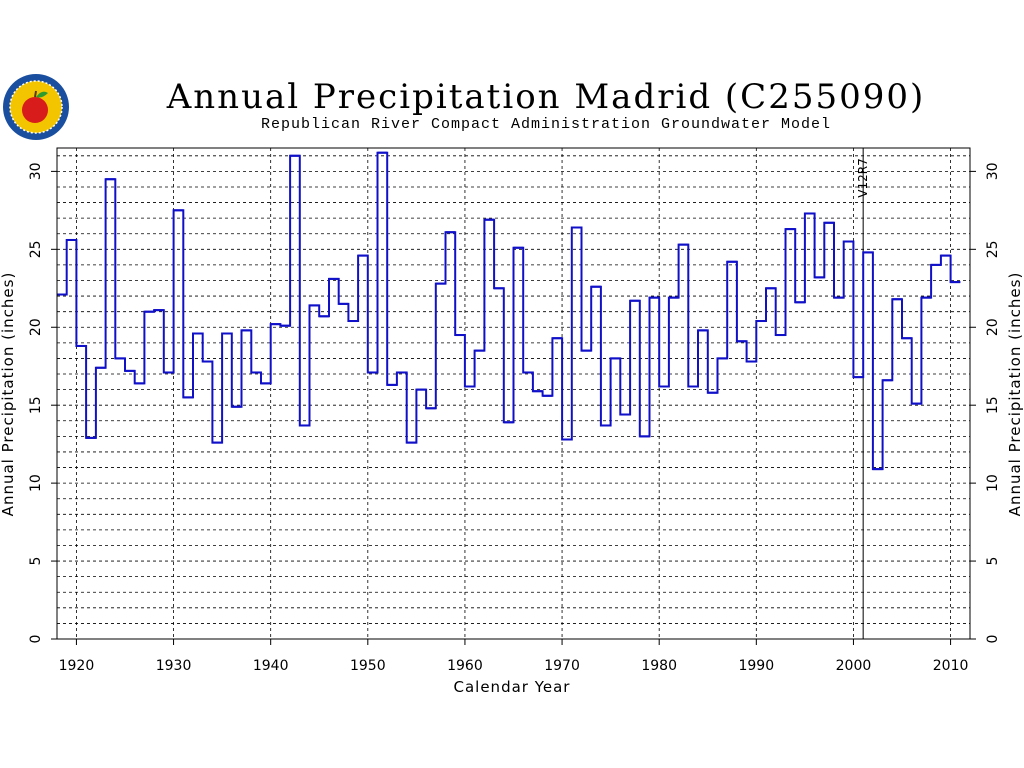 The width and height of the screenshot is (1024, 768). What do you see at coordinates (35, 110) in the screenshot?
I see `apple-icon` at bounding box center [35, 110].